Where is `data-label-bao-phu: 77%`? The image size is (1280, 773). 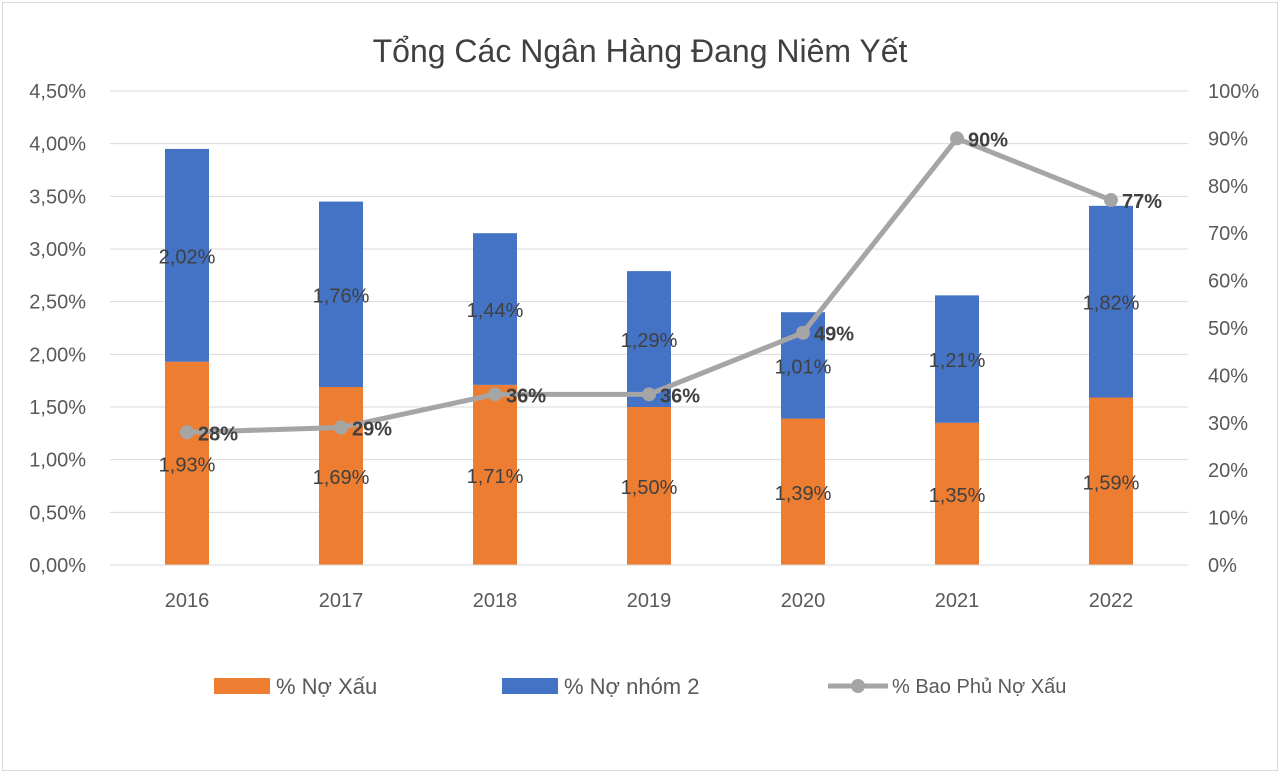
data-label-bao-phu: 77% is located at coordinates (1142, 202).